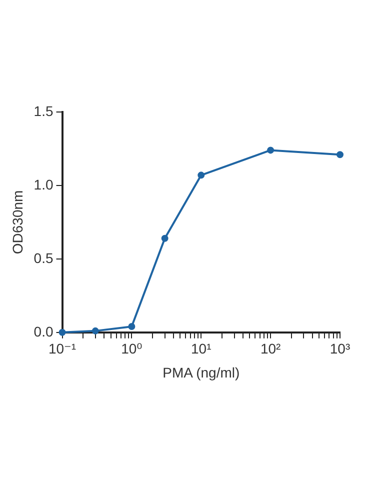 The width and height of the screenshot is (380, 494). I want to click on x-tick-label: 10¹, so click(201, 348).